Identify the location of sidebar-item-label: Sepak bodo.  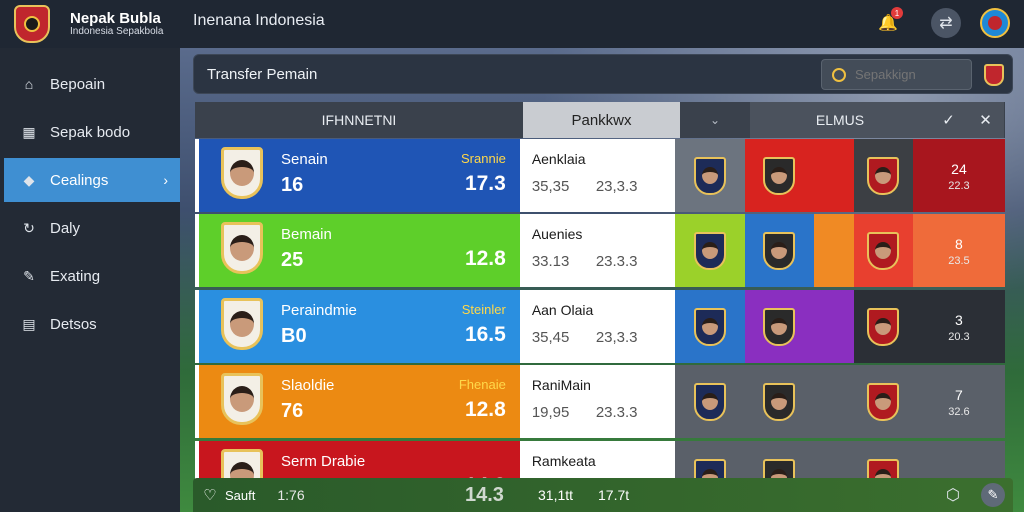
(90, 132).